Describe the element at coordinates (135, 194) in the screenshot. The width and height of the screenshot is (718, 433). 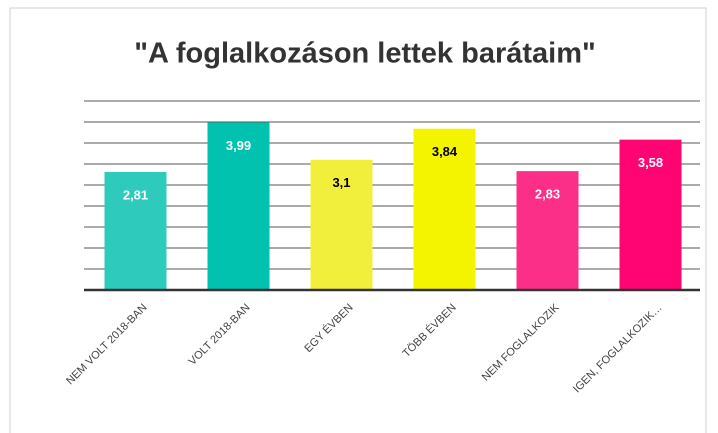
I see `data-label: 2,81` at that location.